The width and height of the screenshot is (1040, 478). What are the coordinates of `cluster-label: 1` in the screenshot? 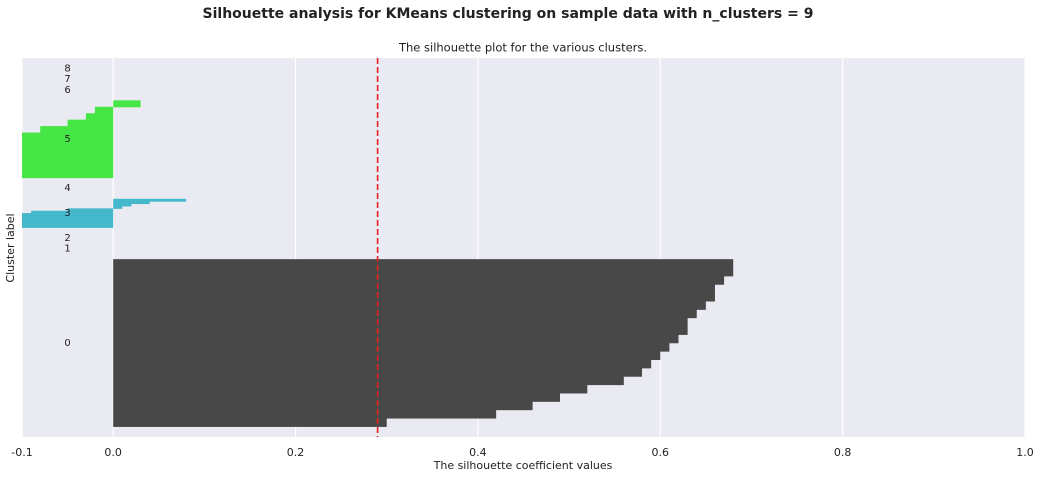 It's located at (67, 249).